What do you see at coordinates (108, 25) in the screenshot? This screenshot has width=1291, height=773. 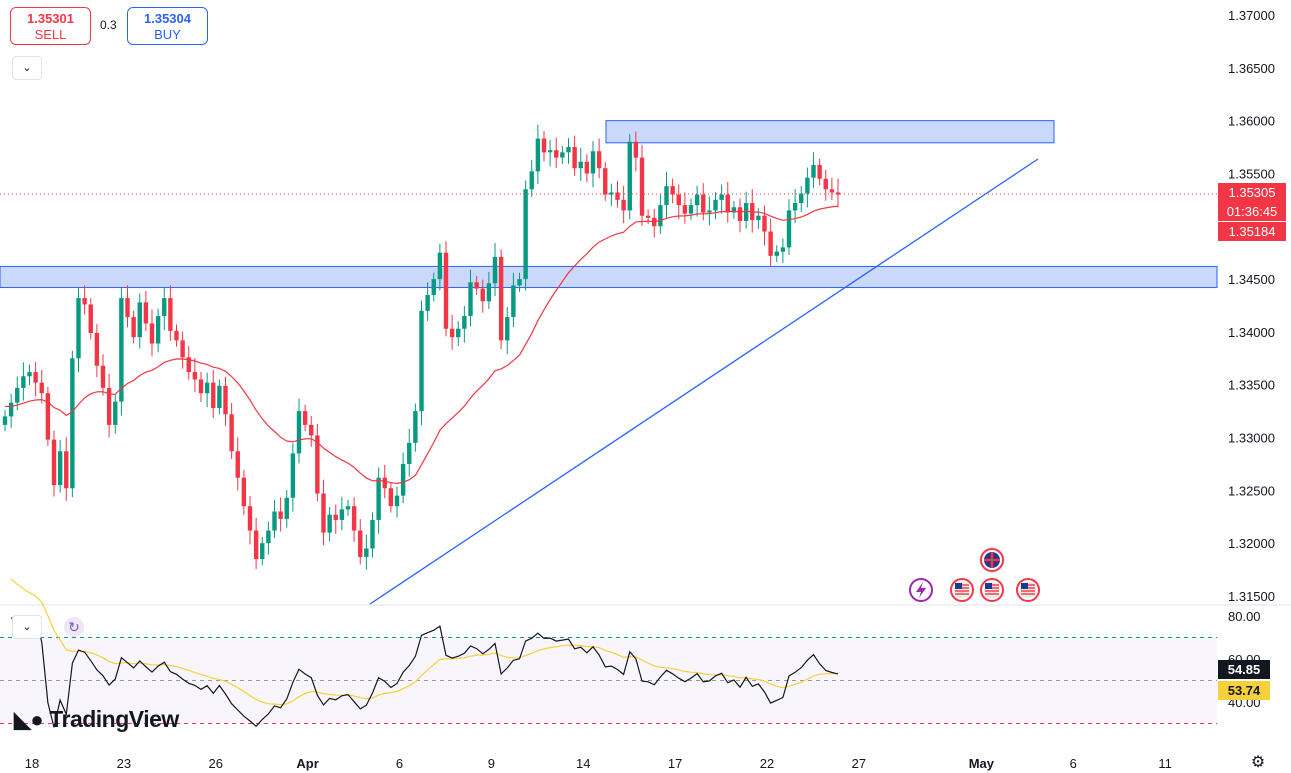 I see `spread-value: 0.3` at bounding box center [108, 25].